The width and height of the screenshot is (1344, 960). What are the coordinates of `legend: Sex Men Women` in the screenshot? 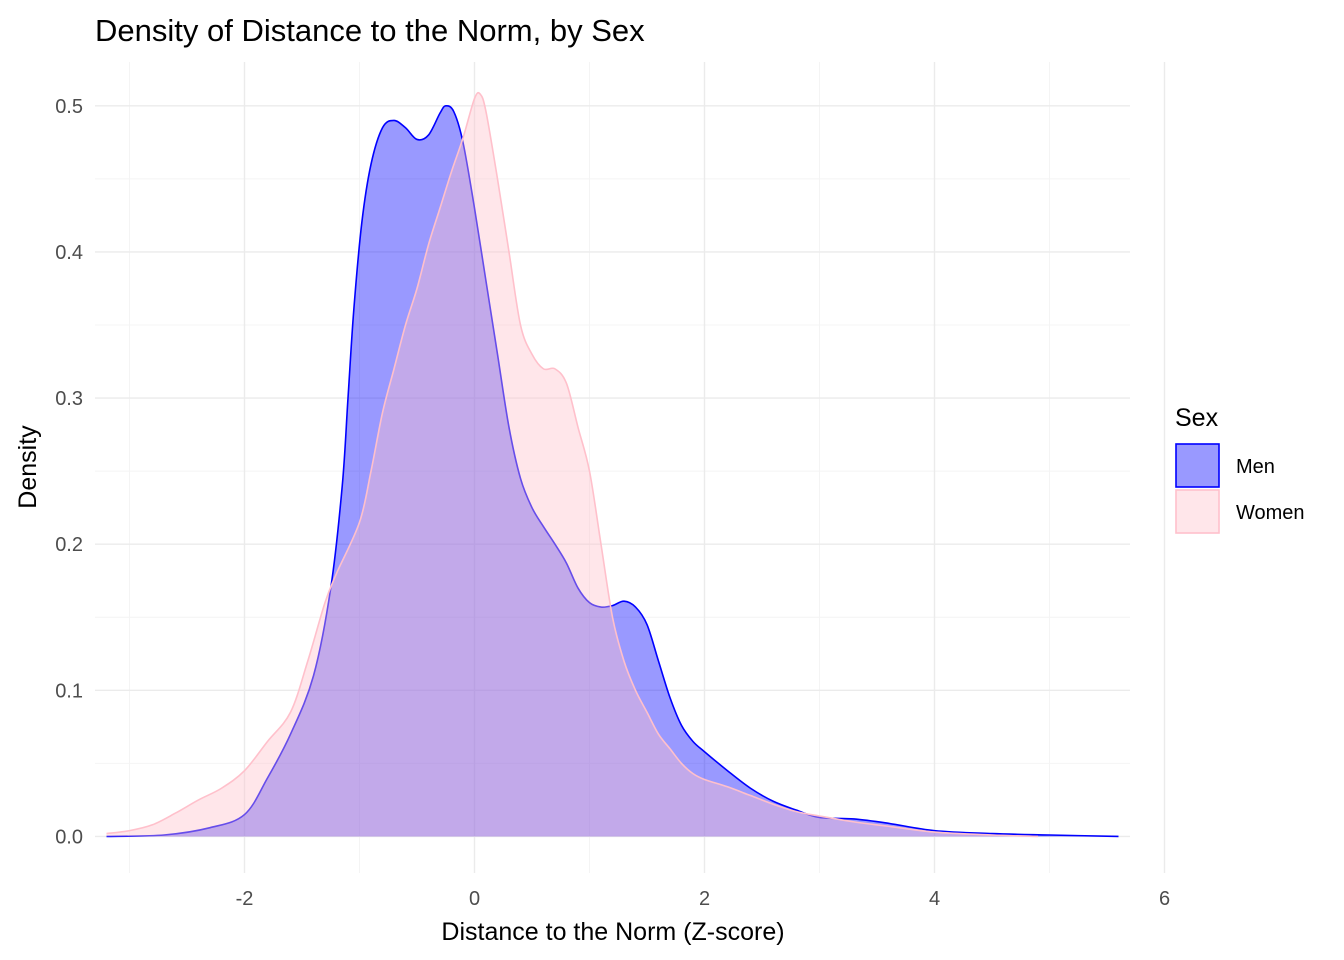 It's located at (1240, 469).